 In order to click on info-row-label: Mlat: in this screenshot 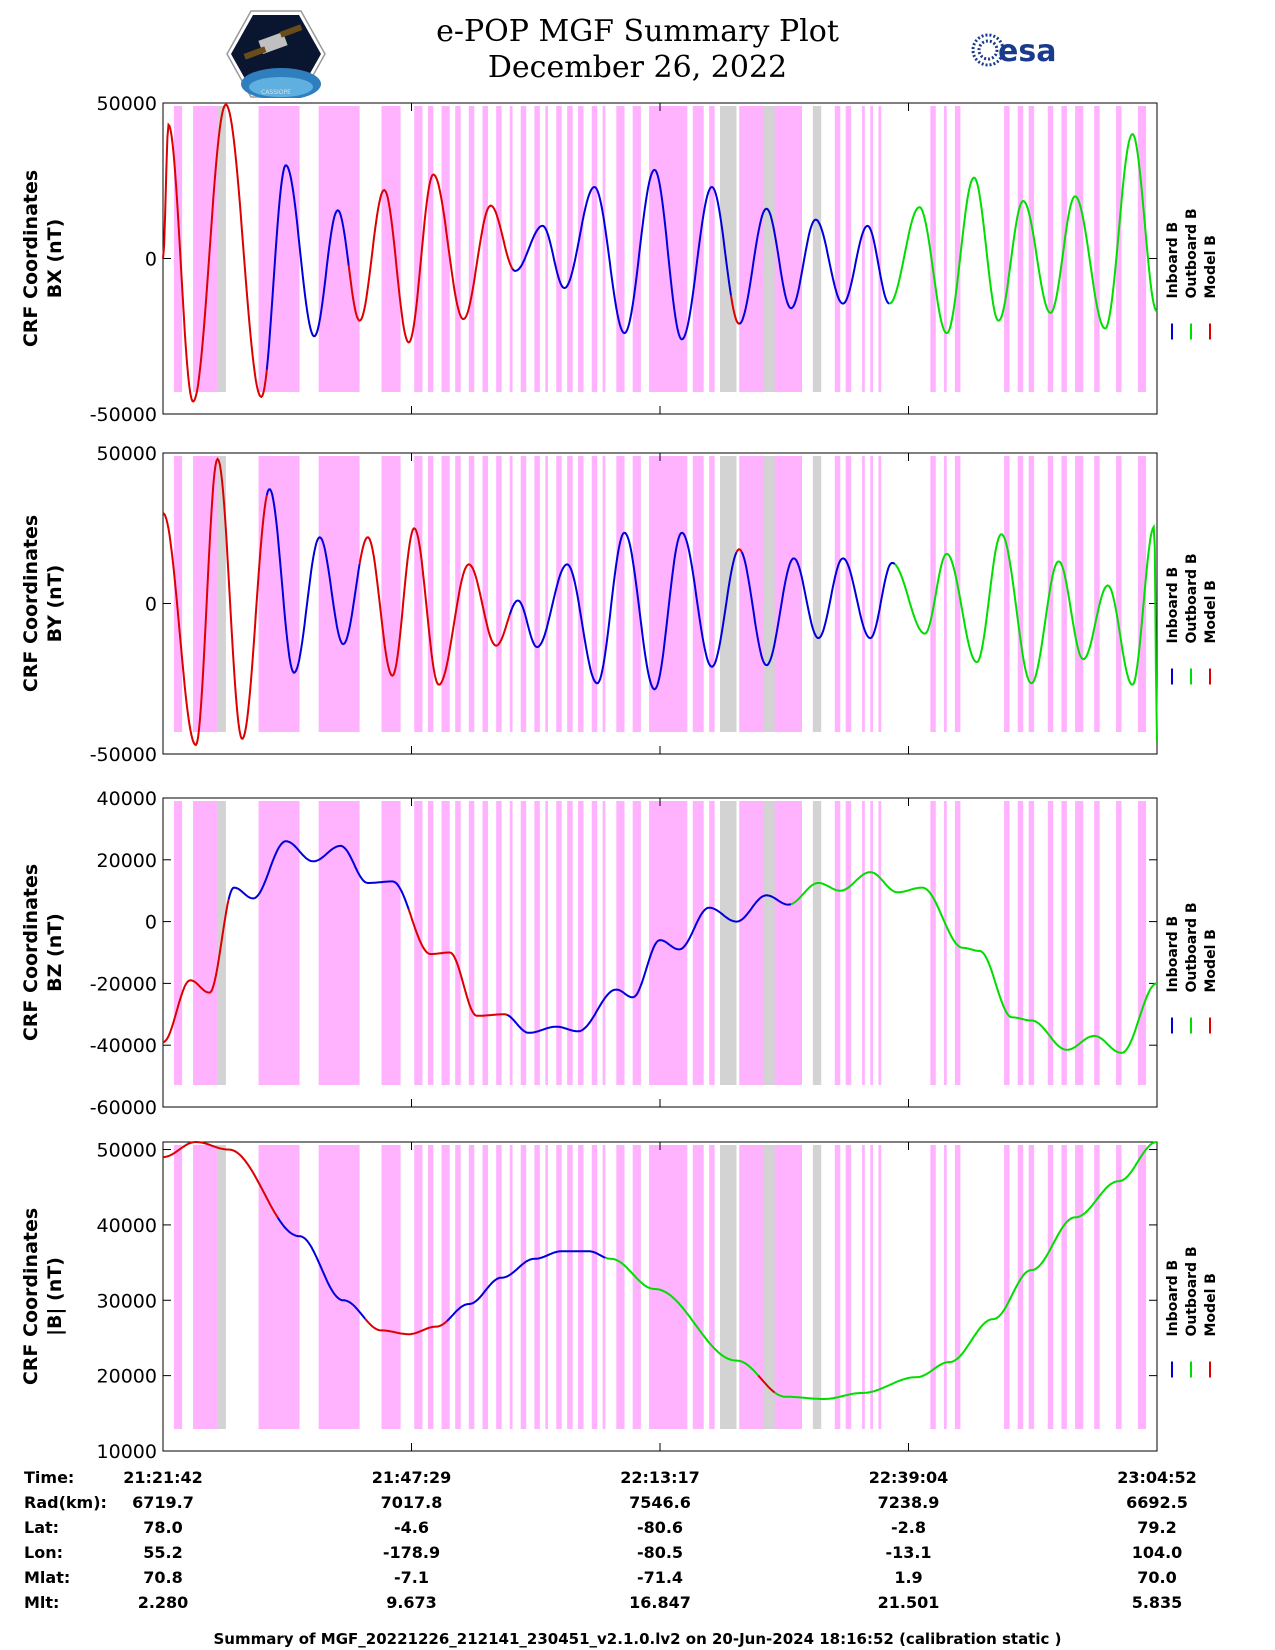, I will do `click(47, 1577)`.